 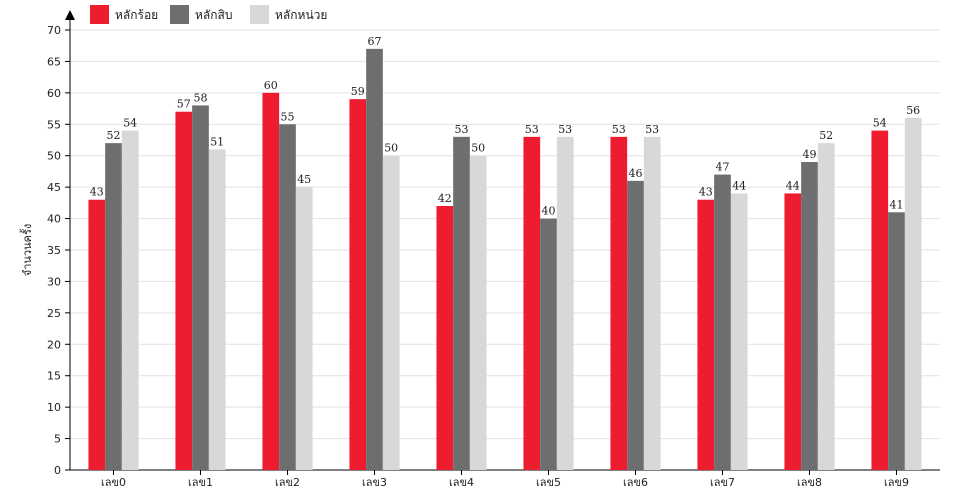 I want to click on legend-item: หลักหน่วย, so click(x=288, y=14).